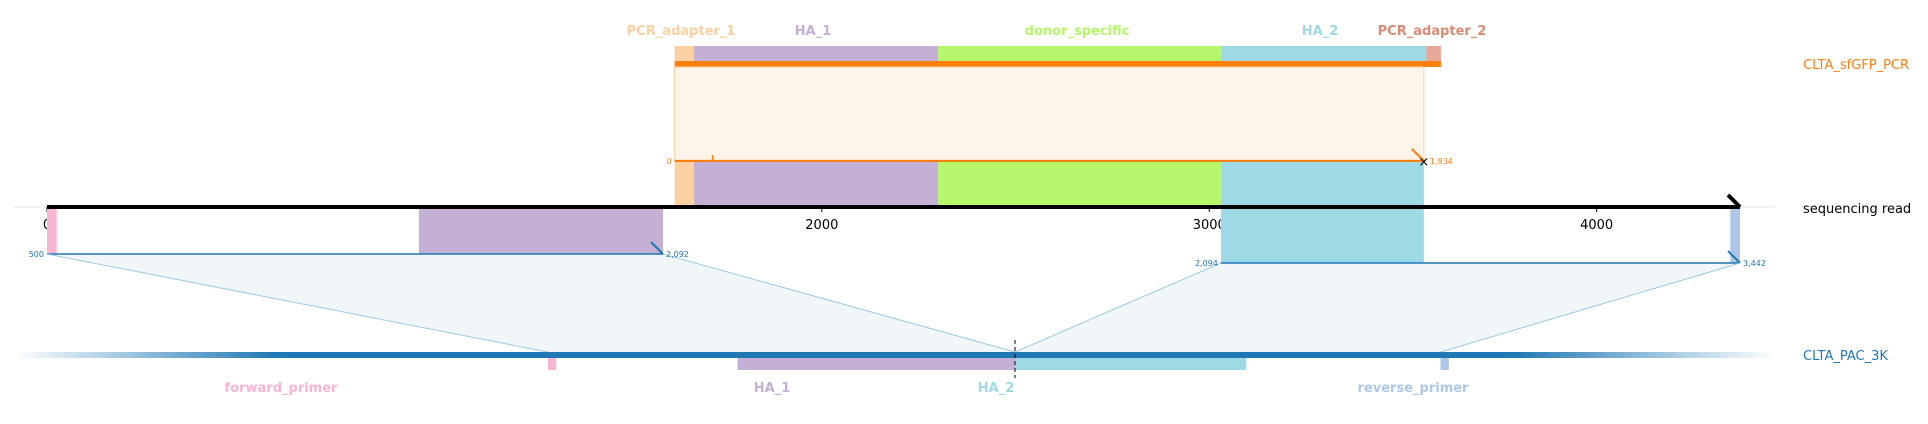 Image resolution: width=1928 pixels, height=424 pixels. I want to click on donor-end-label: 1,934, so click(1441, 161).